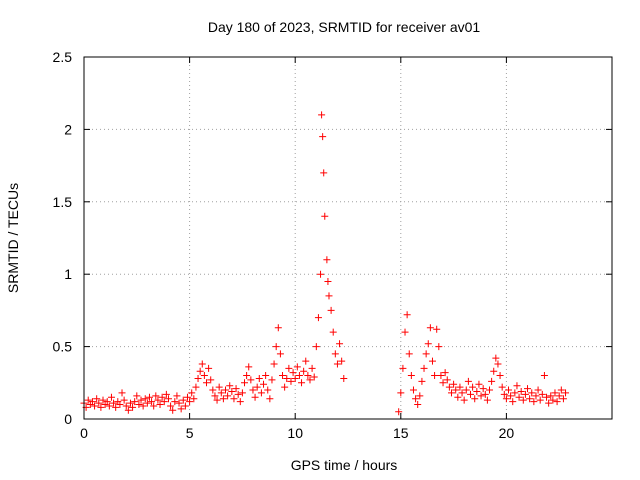 This screenshot has height=480, width=640. What do you see at coordinates (190, 433) in the screenshot?
I see `x-tick-label: 5` at bounding box center [190, 433].